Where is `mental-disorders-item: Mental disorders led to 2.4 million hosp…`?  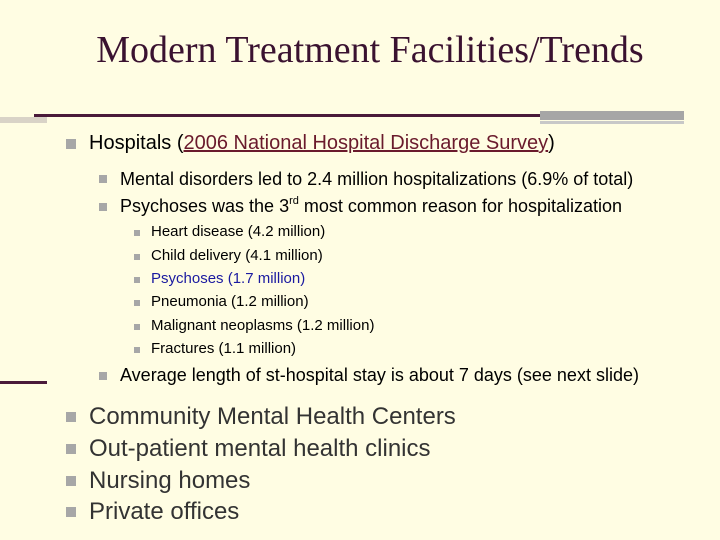 mental-disorders-item: Mental disorders led to 2.4 million hosp… is located at coordinates (377, 179).